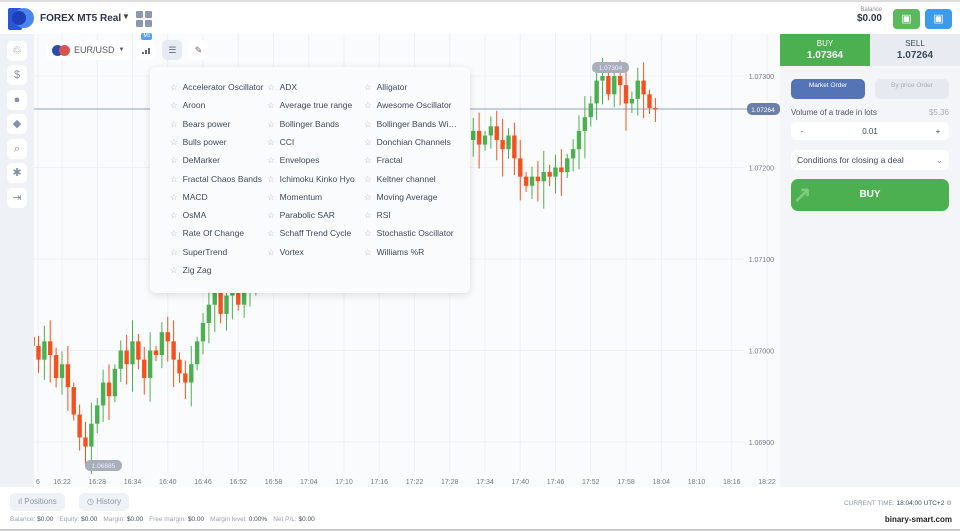 This screenshot has height=531, width=960. Describe the element at coordinates (314, 252) in the screenshot. I see `indicator-item: ☆ Vortex` at that location.